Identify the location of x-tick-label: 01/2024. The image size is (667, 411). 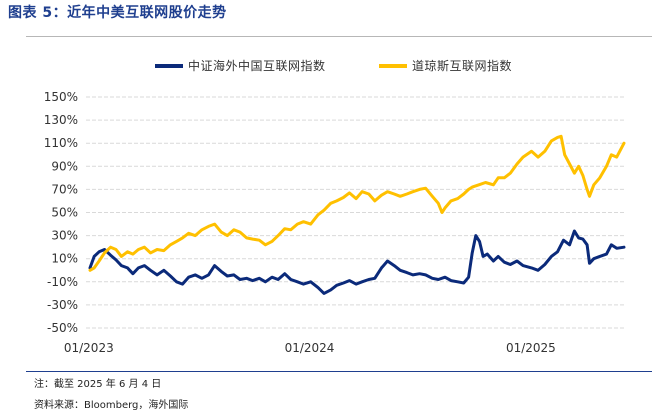
(310, 348).